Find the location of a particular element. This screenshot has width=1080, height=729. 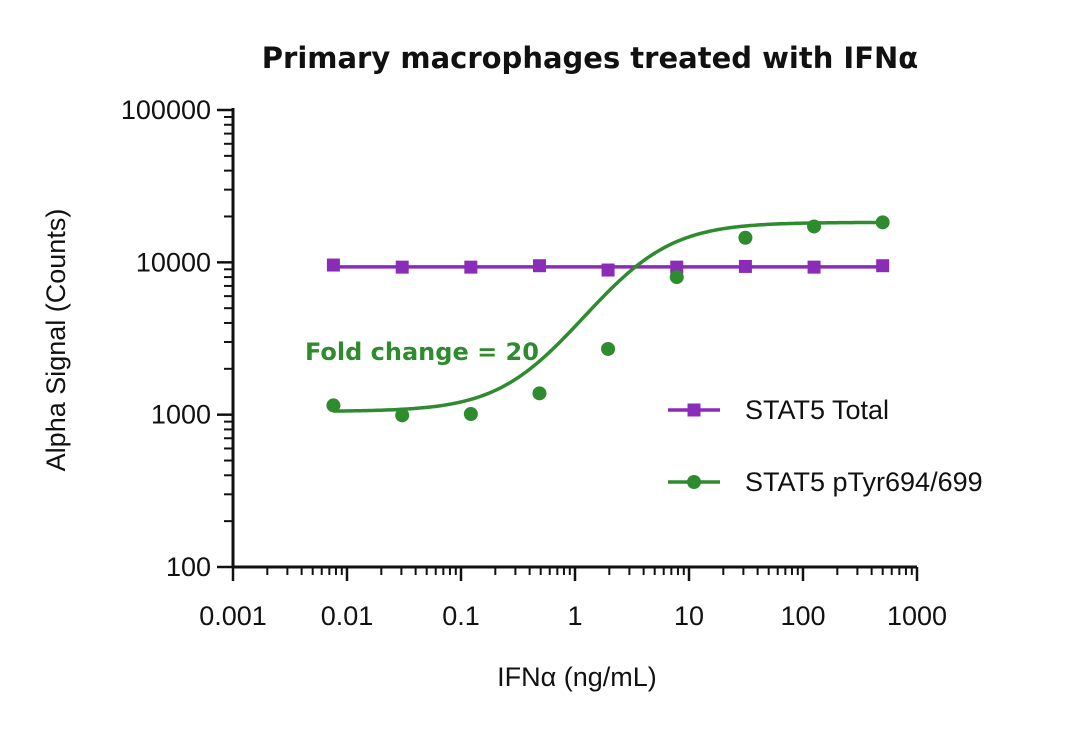

x-tick-label: 10 is located at coordinates (689, 616).